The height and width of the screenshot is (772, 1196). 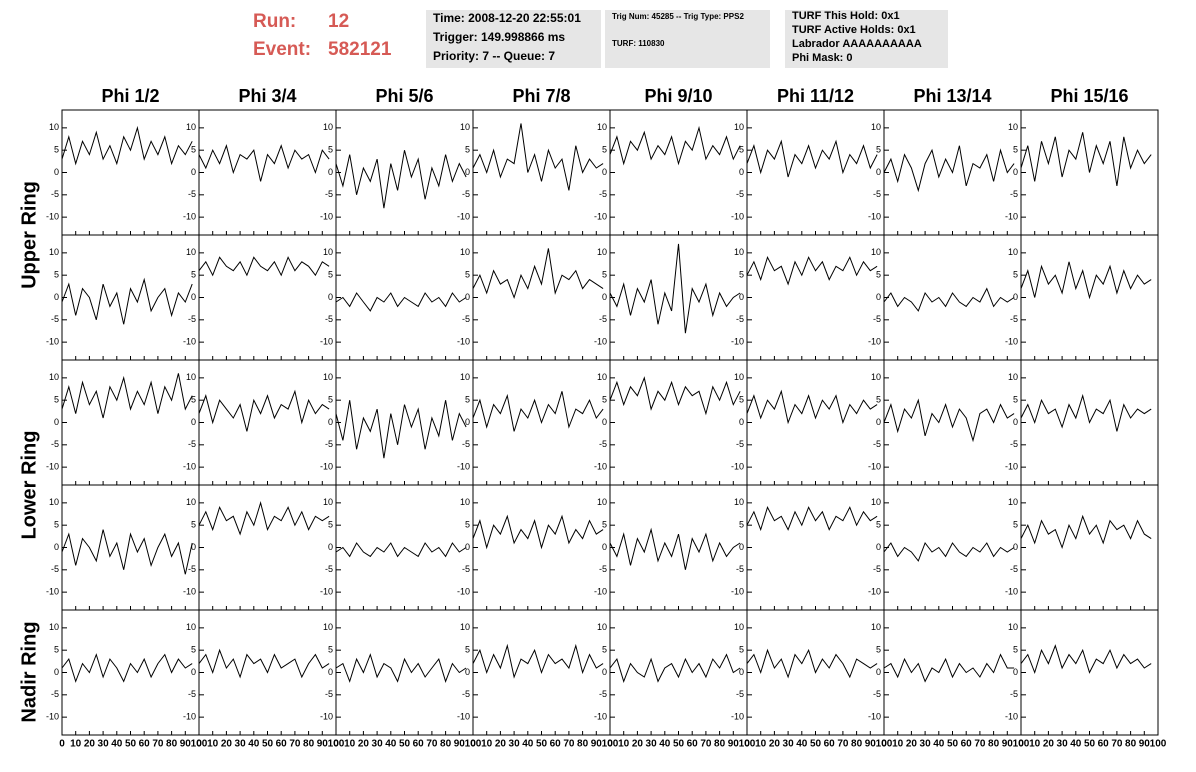 I want to click on event-label: Event:, so click(x=282, y=49).